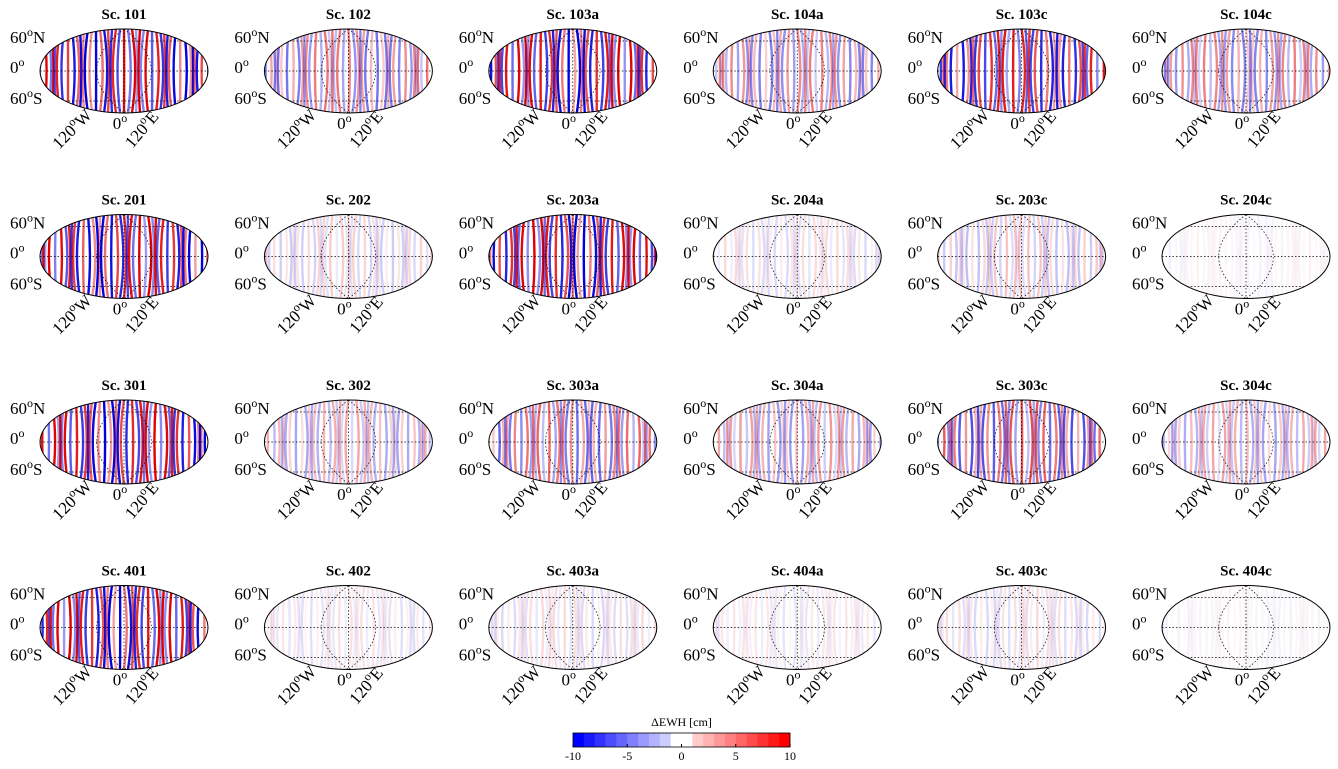 This screenshot has width=1338, height=769. I want to click on panel-title: Sc. 403c, so click(1022, 572).